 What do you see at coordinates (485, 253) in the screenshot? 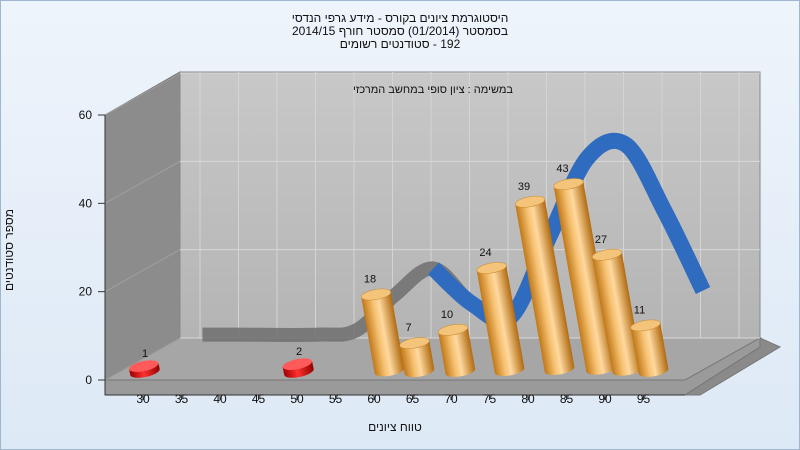
I see `bar-data-label: 24` at bounding box center [485, 253].